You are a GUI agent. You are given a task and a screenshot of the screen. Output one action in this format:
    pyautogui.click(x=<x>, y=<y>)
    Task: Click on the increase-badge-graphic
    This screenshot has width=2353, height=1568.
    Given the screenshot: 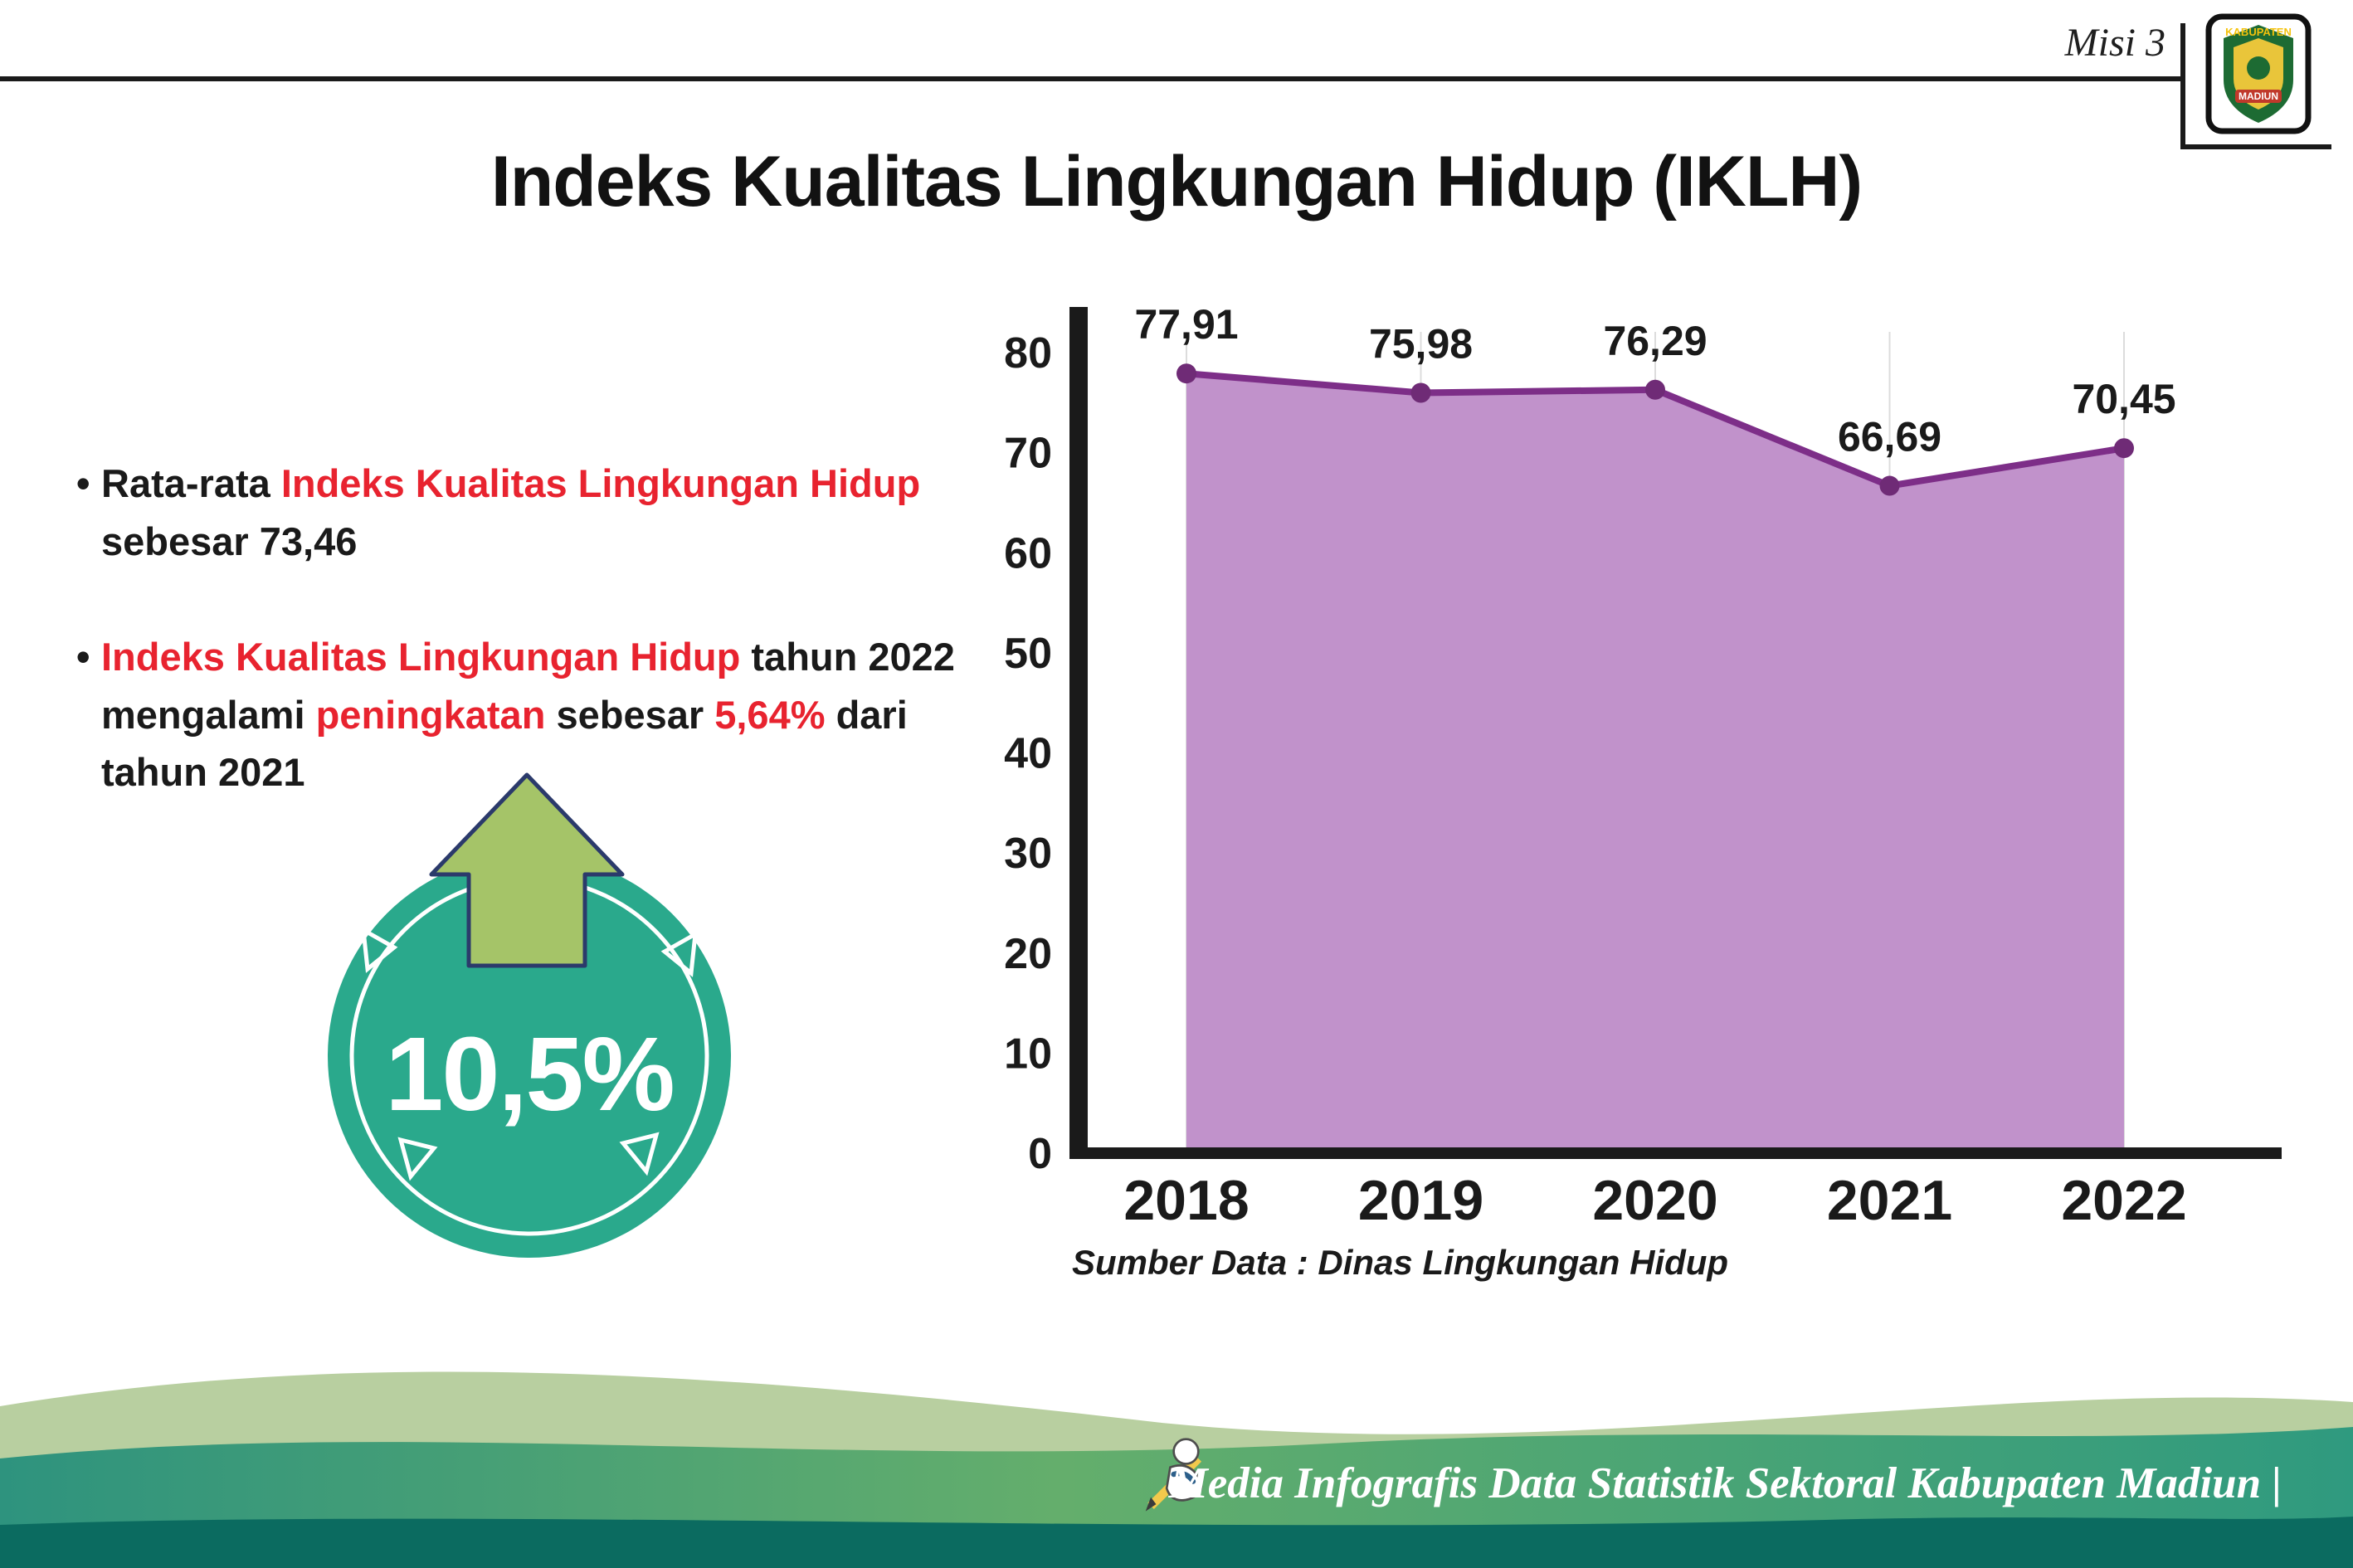 What is the action you would take?
    pyautogui.click(x=529, y=1015)
    